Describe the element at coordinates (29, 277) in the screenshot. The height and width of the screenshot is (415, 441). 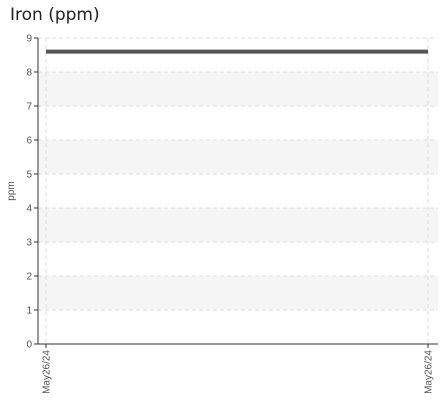
I see `y-tick-label: 2` at that location.